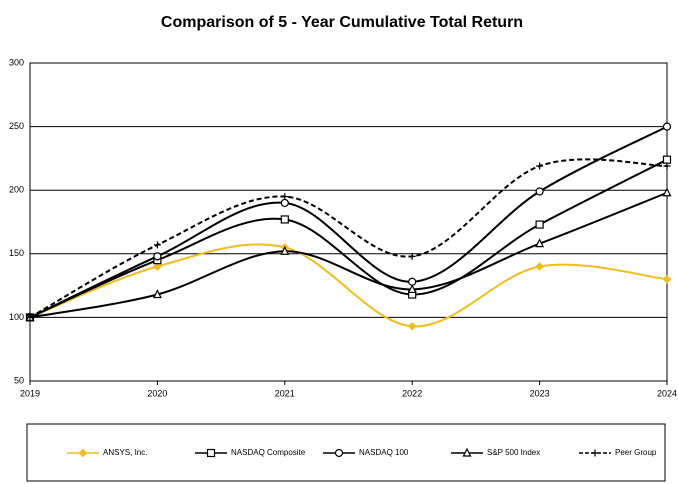 The width and height of the screenshot is (678, 484). Describe the element at coordinates (19, 380) in the screenshot. I see `y-tick-label: 50` at that location.